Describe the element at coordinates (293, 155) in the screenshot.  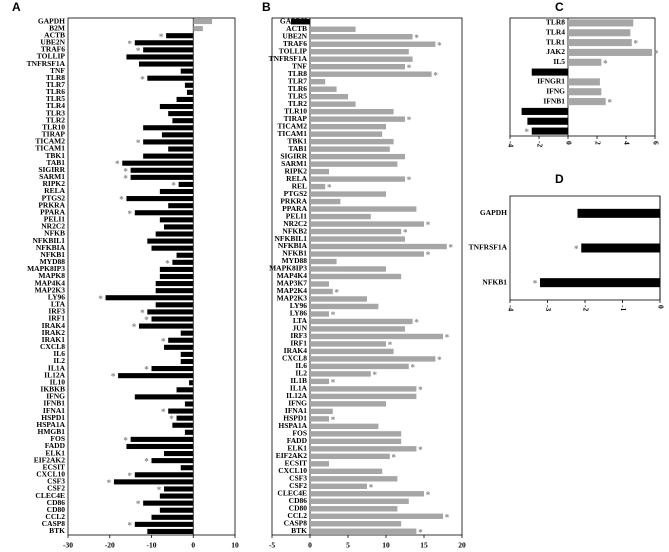
I see `category-label: SIGIRR` at that location.